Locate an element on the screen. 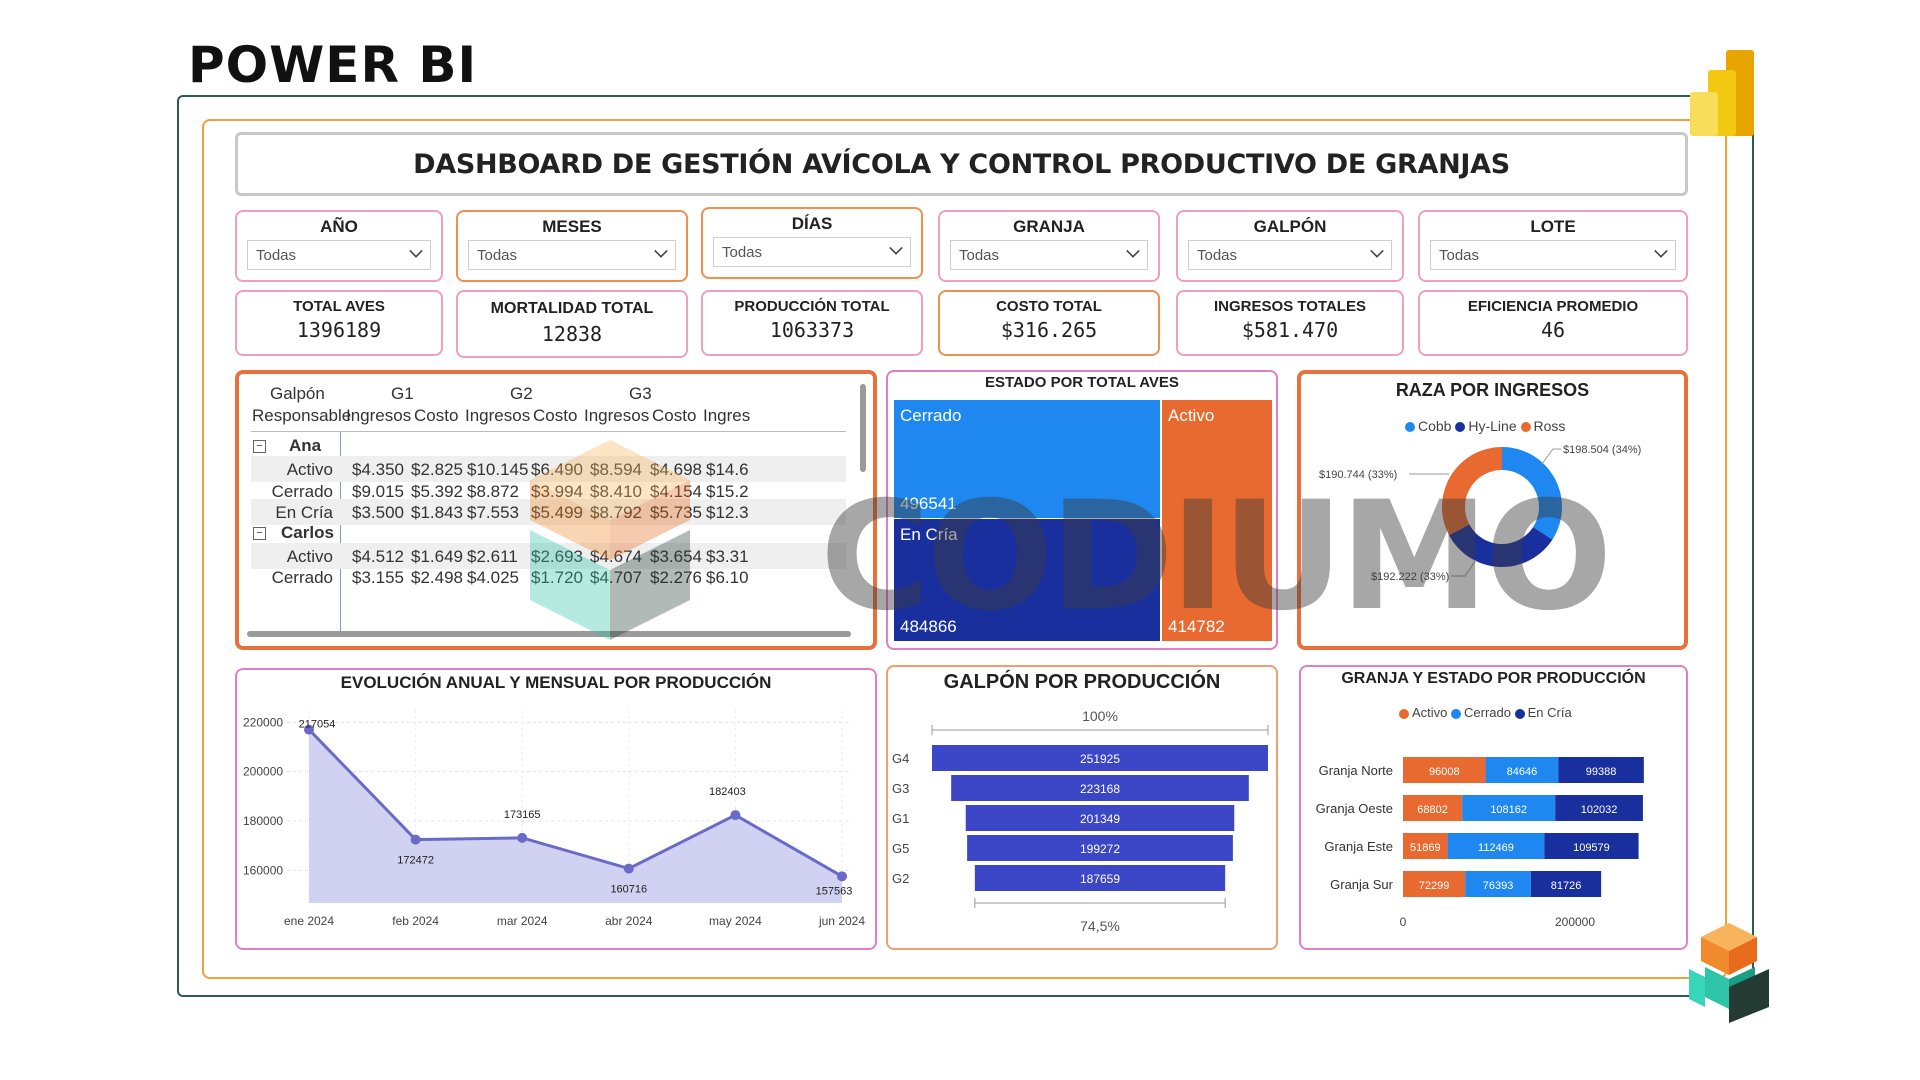 This screenshot has height=1080, width=1920. legend-item: Activo is located at coordinates (1423, 712).